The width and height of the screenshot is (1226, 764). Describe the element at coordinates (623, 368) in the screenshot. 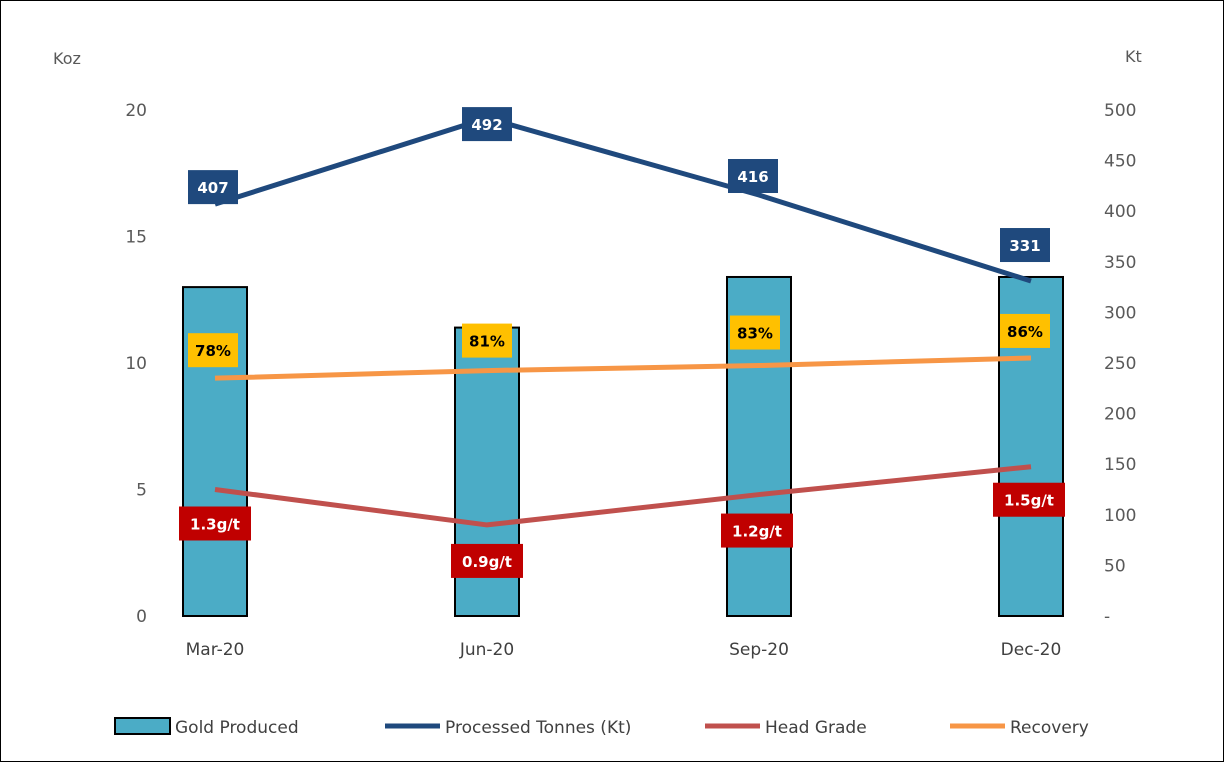

I see `recovery-line` at that location.